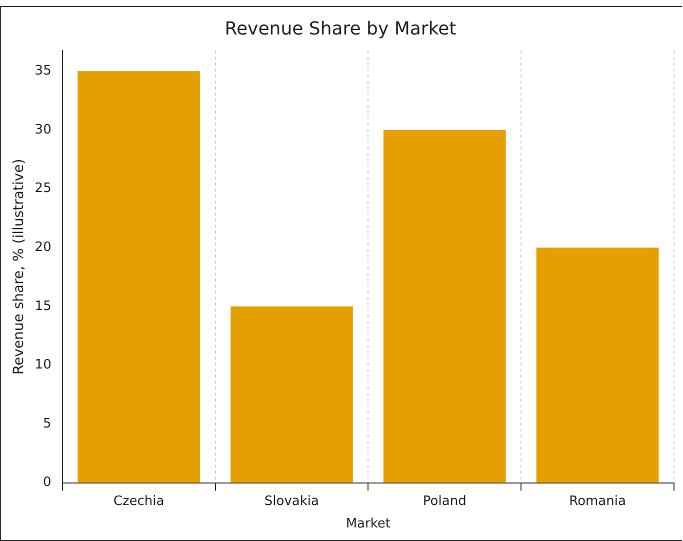  I want to click on x-axis-title: Market, so click(368, 524).